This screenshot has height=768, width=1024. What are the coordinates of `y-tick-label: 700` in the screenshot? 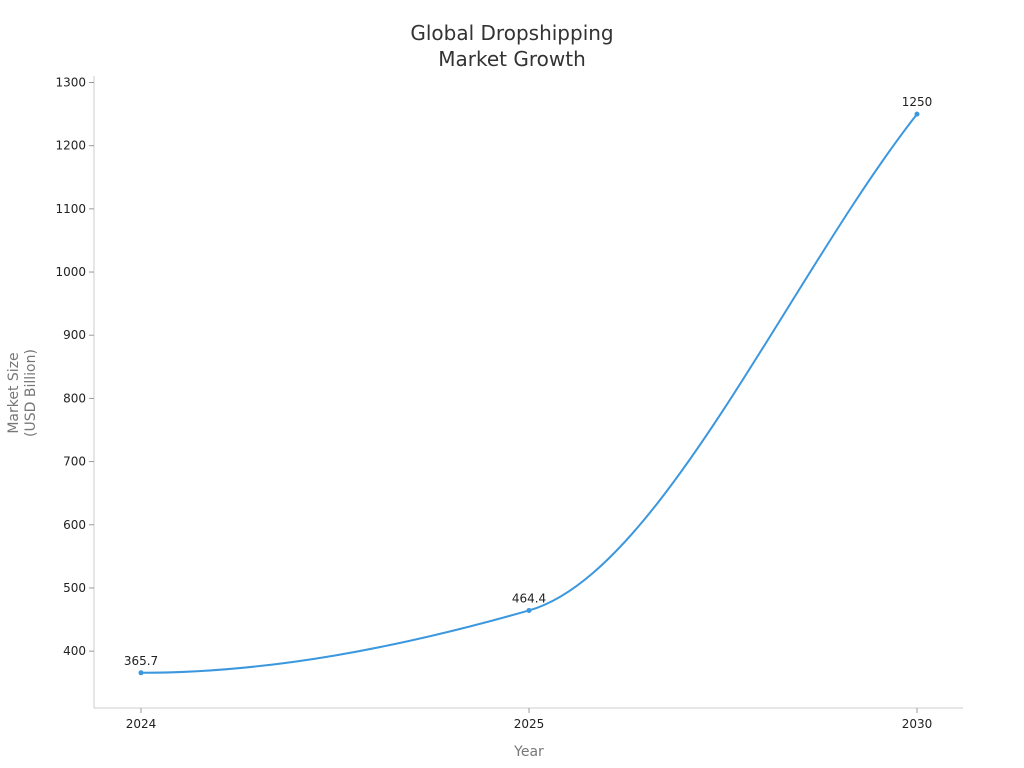 It's located at (74, 462).